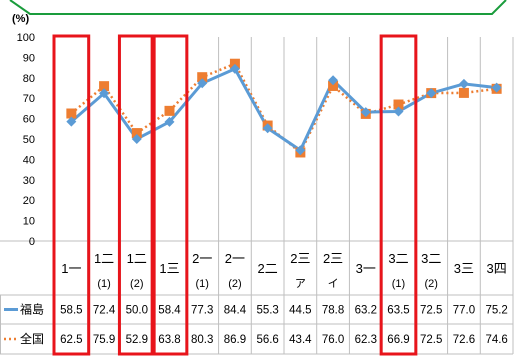 The width and height of the screenshot is (515, 356). What do you see at coordinates (258, 7) in the screenshot?
I see `header-box-border` at bounding box center [258, 7].